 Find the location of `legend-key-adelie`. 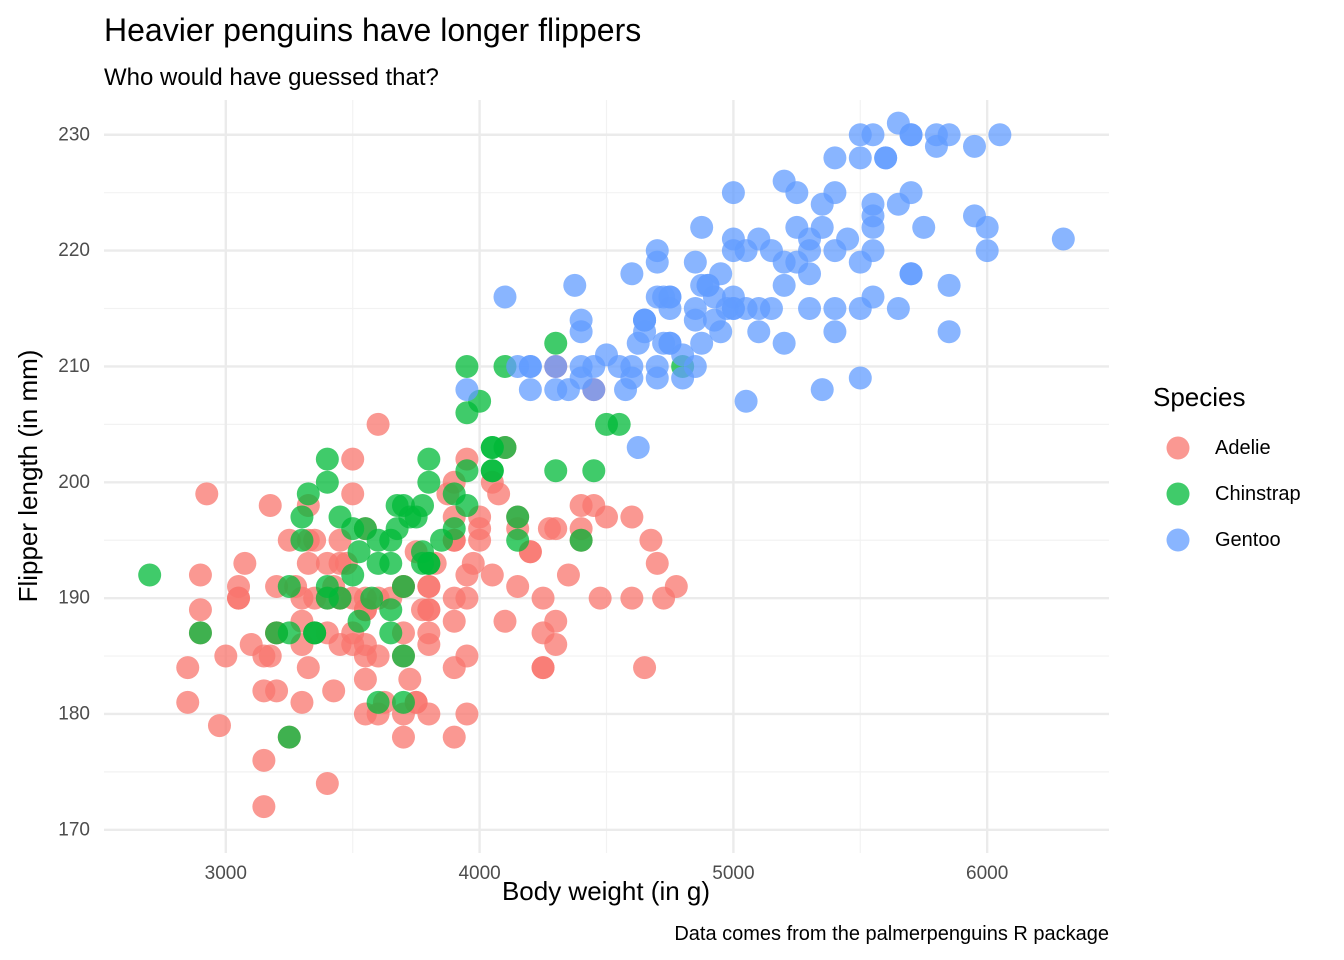

legend-key-adelie is located at coordinates (1178, 448).